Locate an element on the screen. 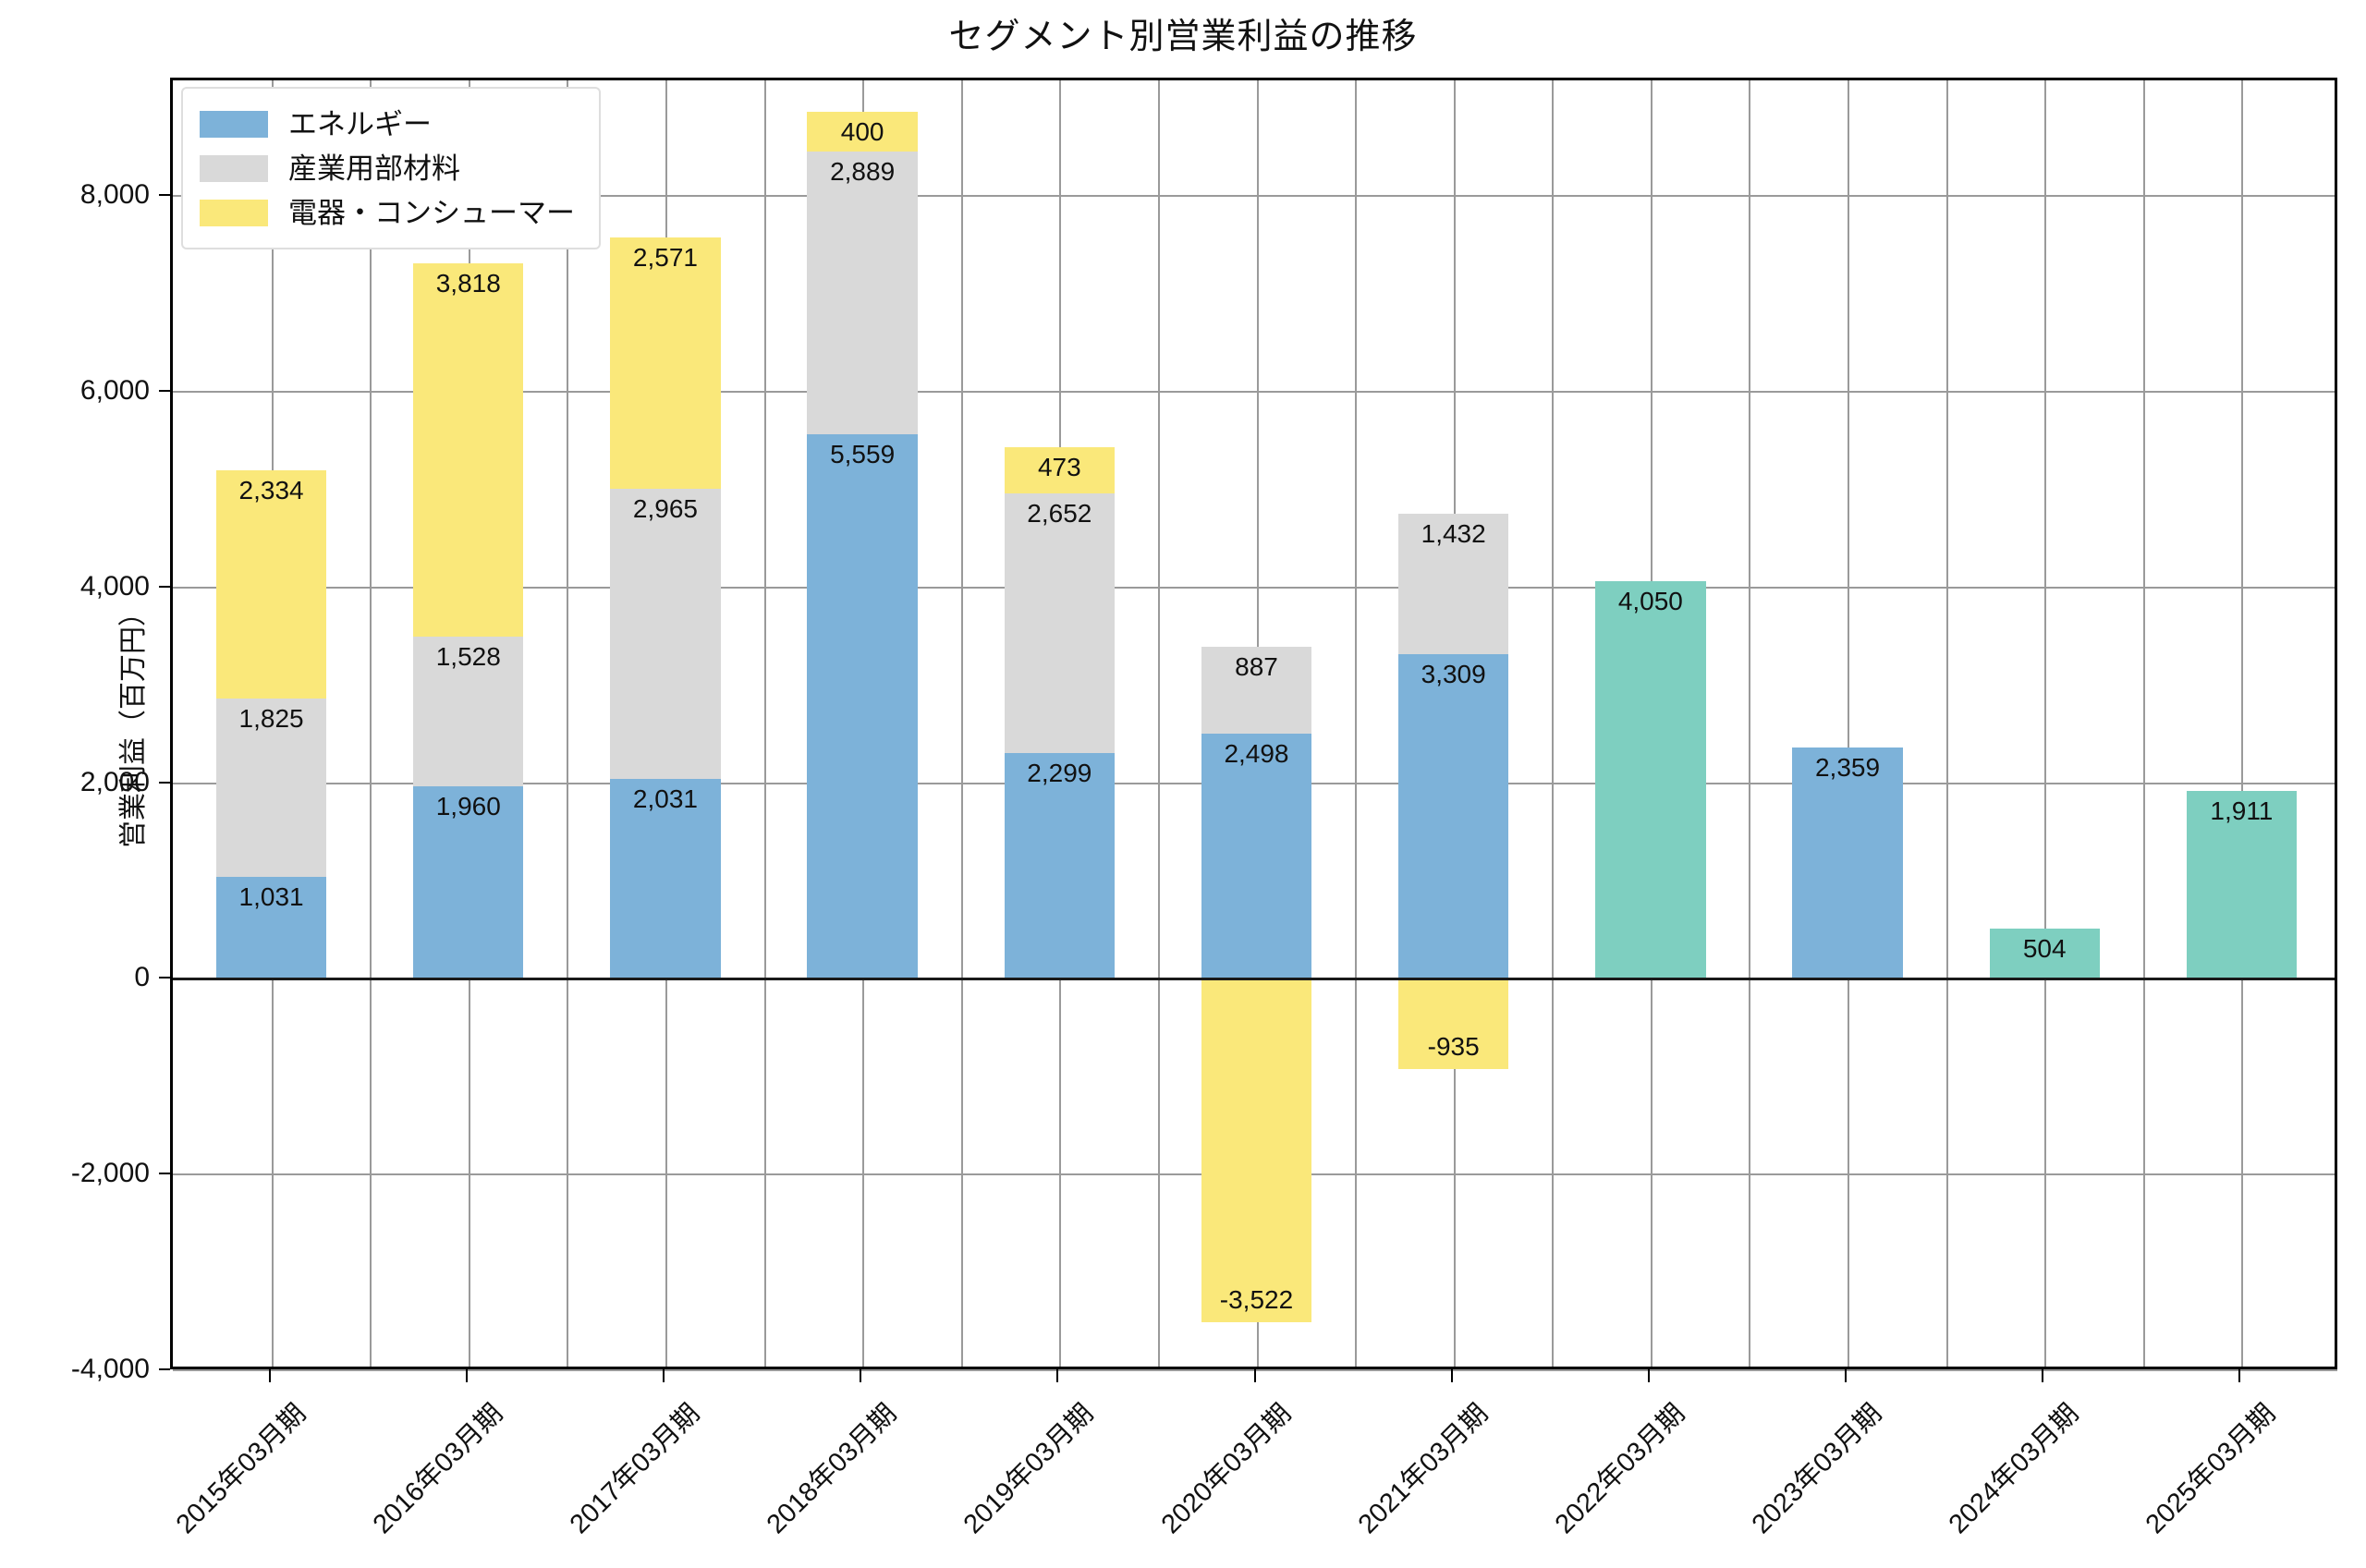  axis-bottom-spine is located at coordinates (1255, 1368).